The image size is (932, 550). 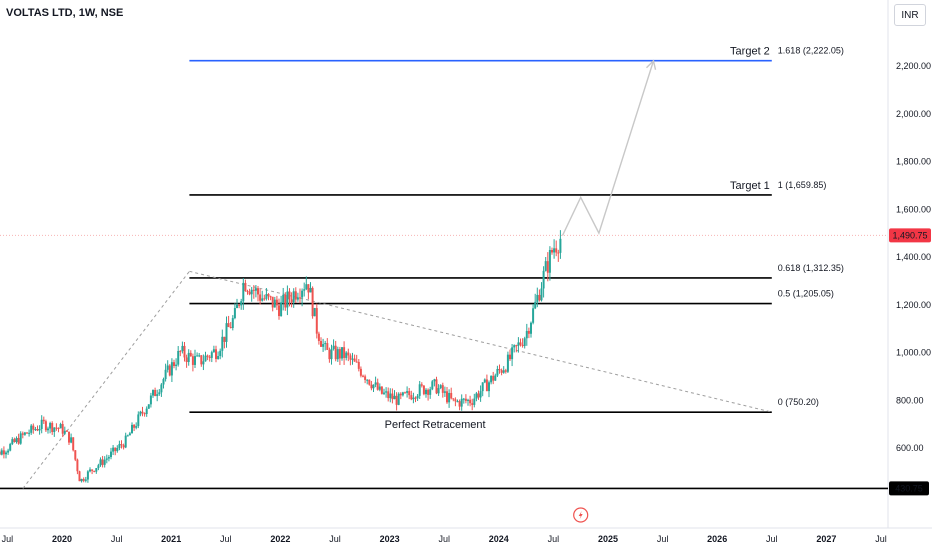 I want to click on fib-level-label: 1.618 (2,222.05), so click(x=811, y=51).